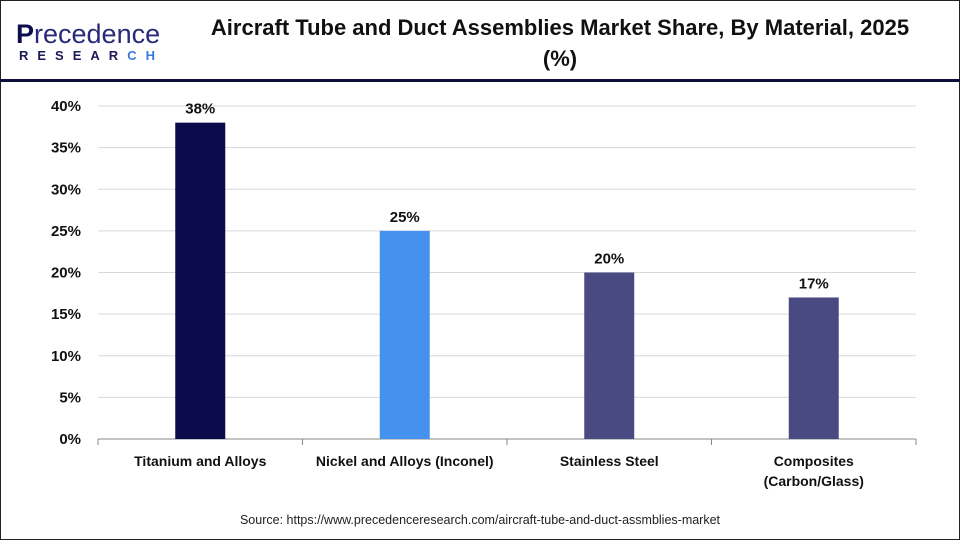  I want to click on y-tick-label: 25%, so click(66, 231).